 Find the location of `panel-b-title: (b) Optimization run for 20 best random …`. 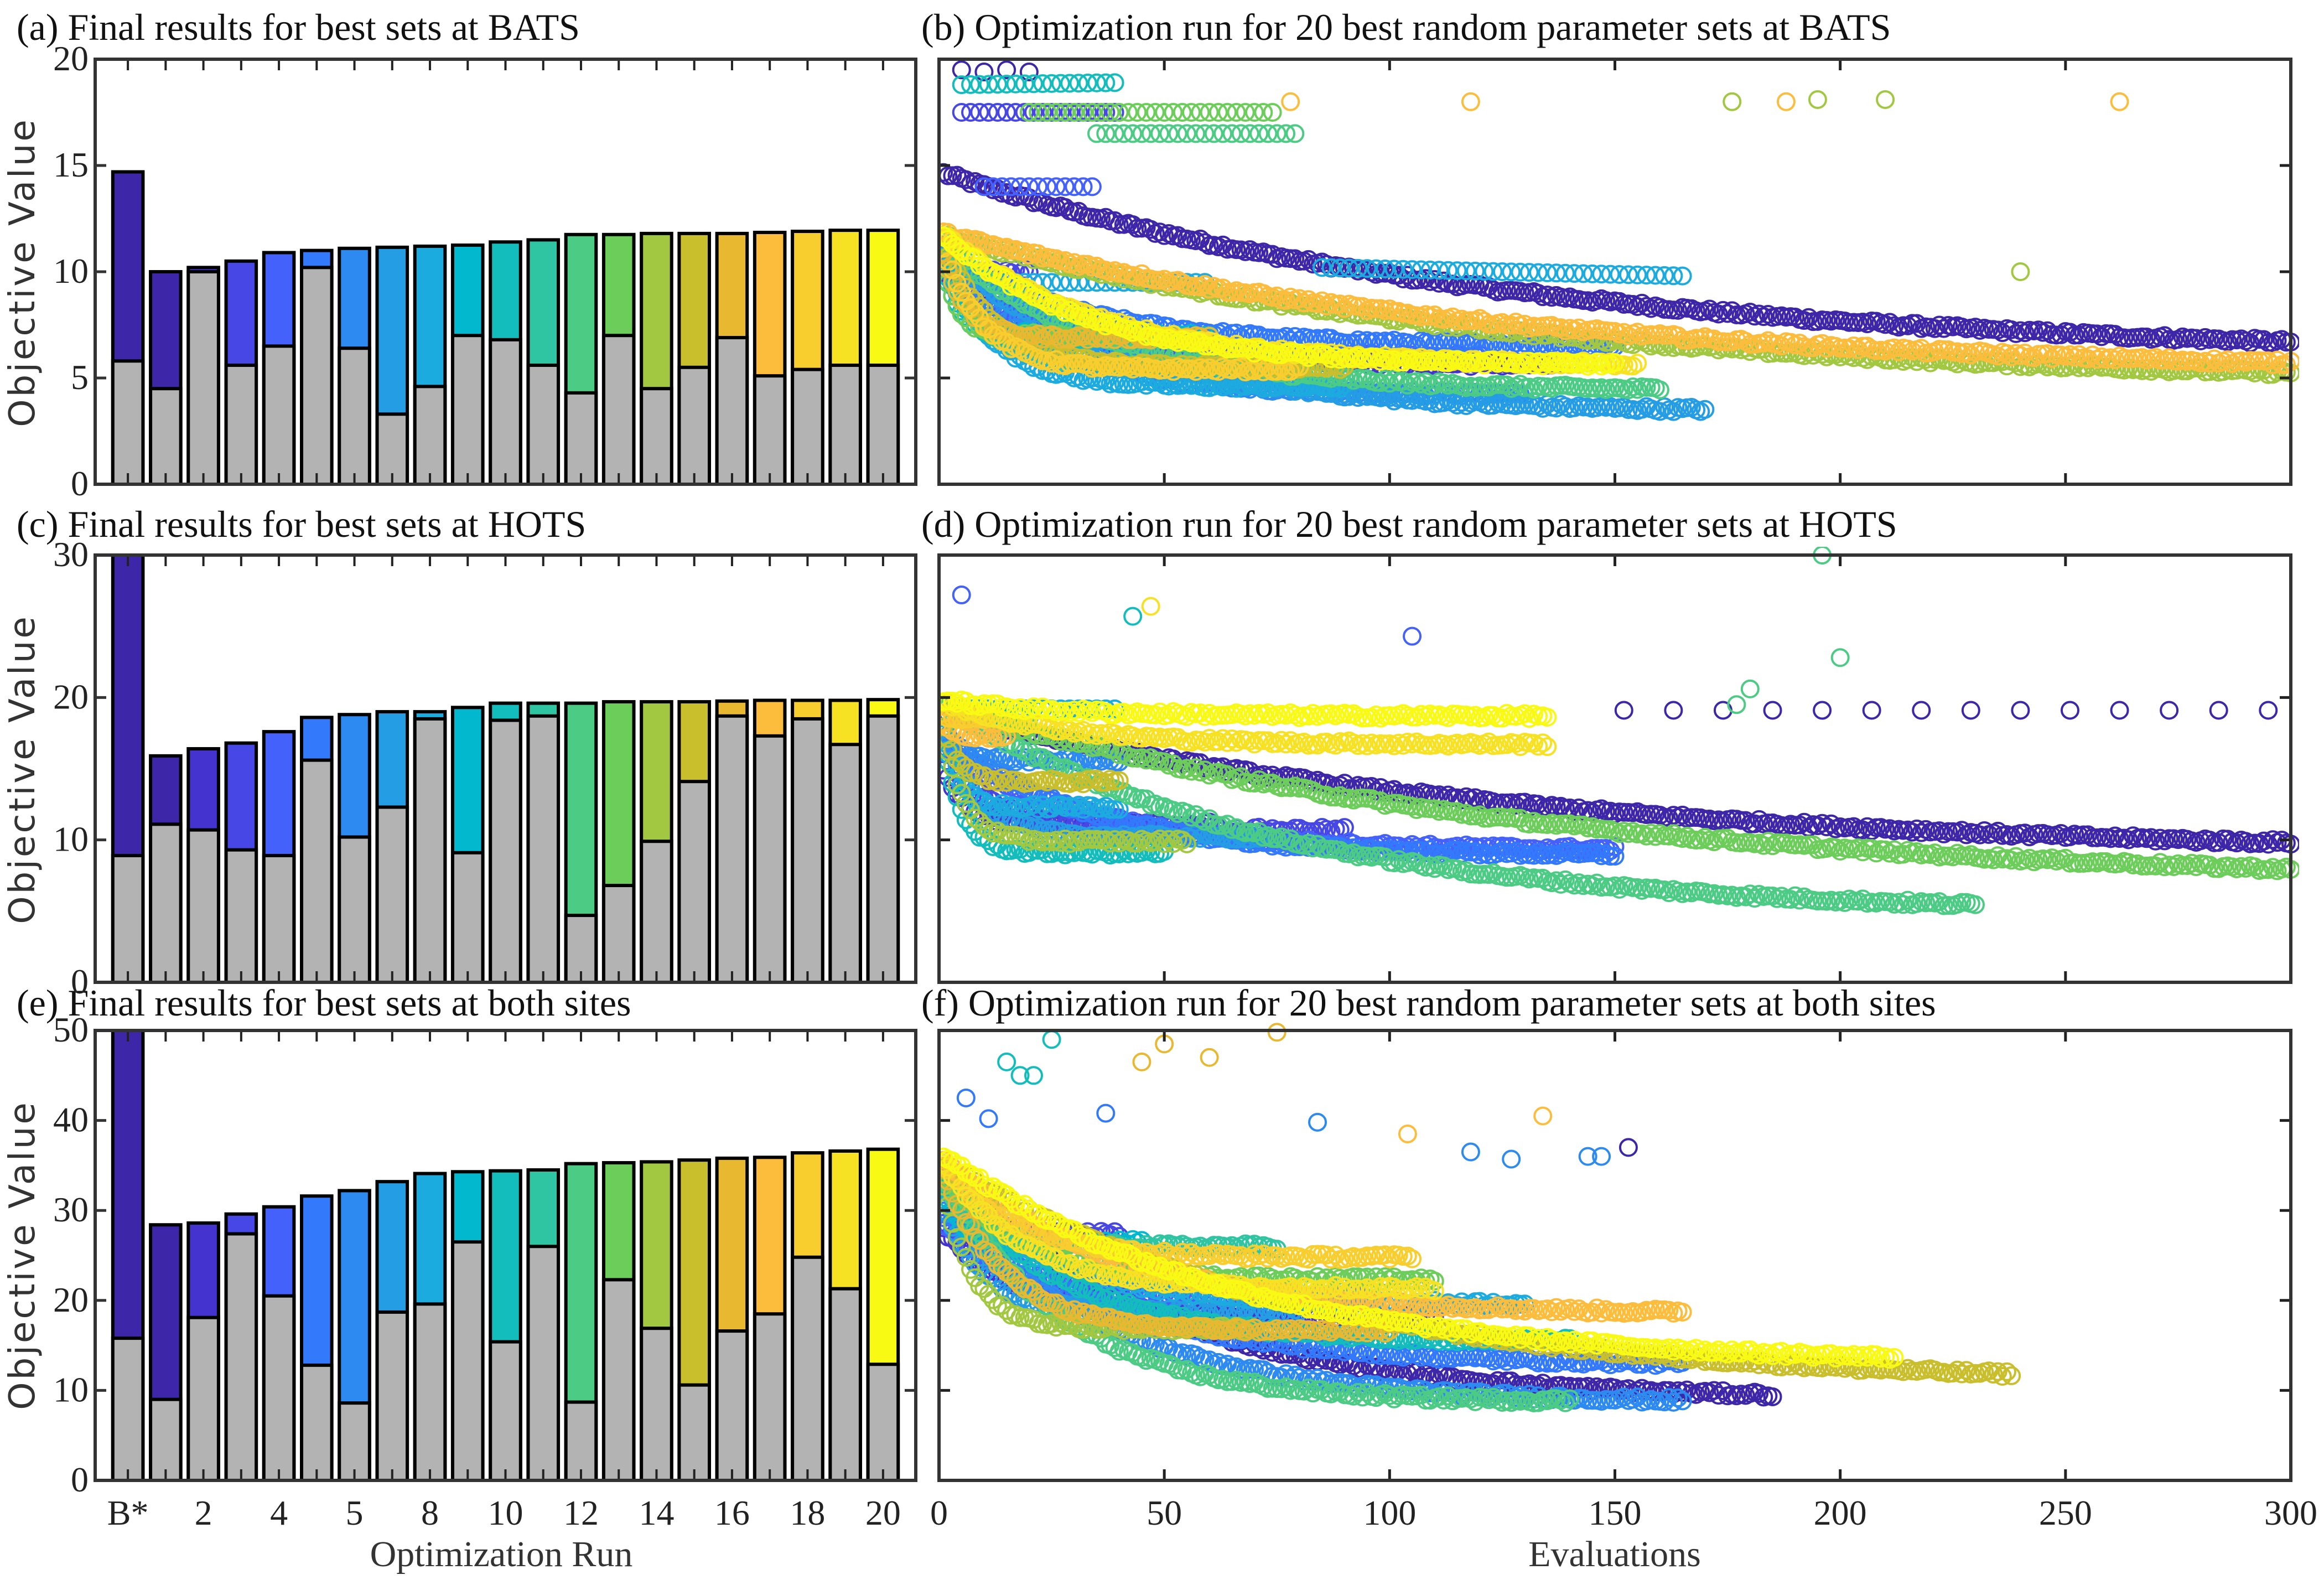

panel-b-title: (b) Optimization run for 20 best random … is located at coordinates (1406, 27).